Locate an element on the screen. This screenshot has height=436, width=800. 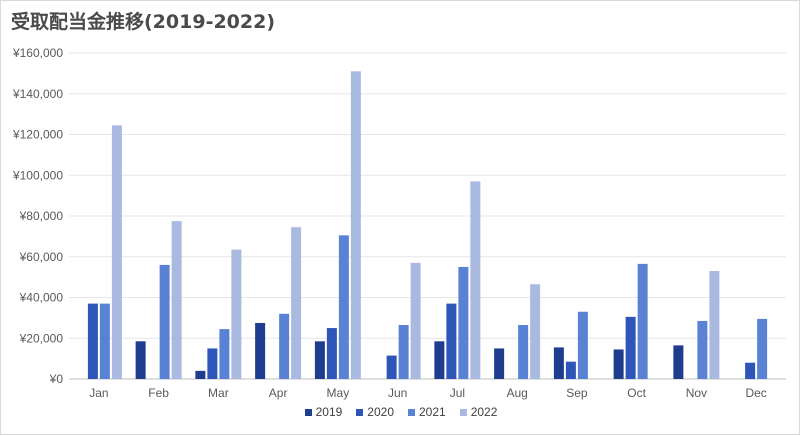
x-tick-label: Jun is located at coordinates (397, 393).